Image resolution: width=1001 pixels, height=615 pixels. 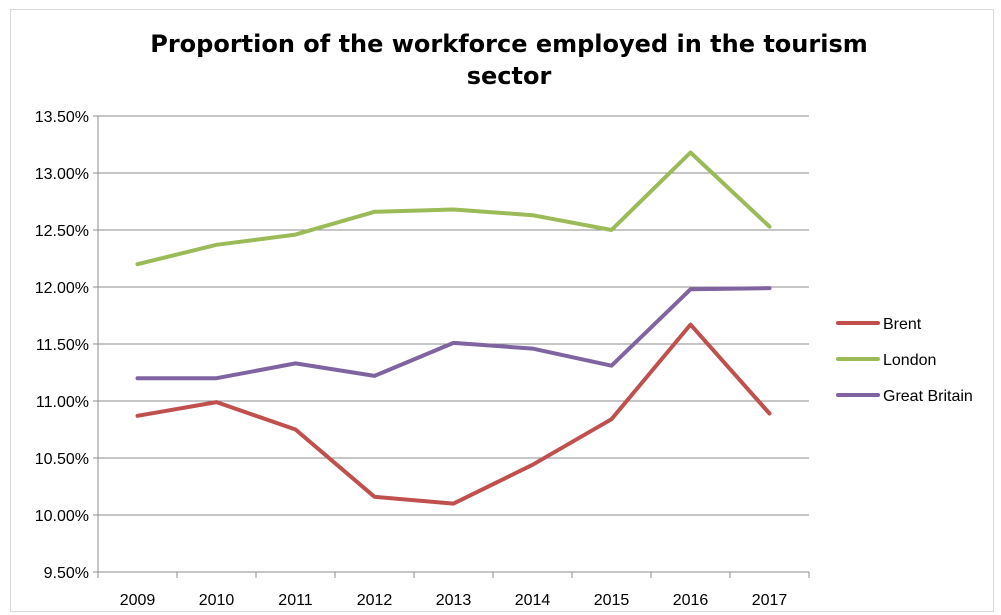 I want to click on x-tick-label: 2017, so click(x=770, y=600).